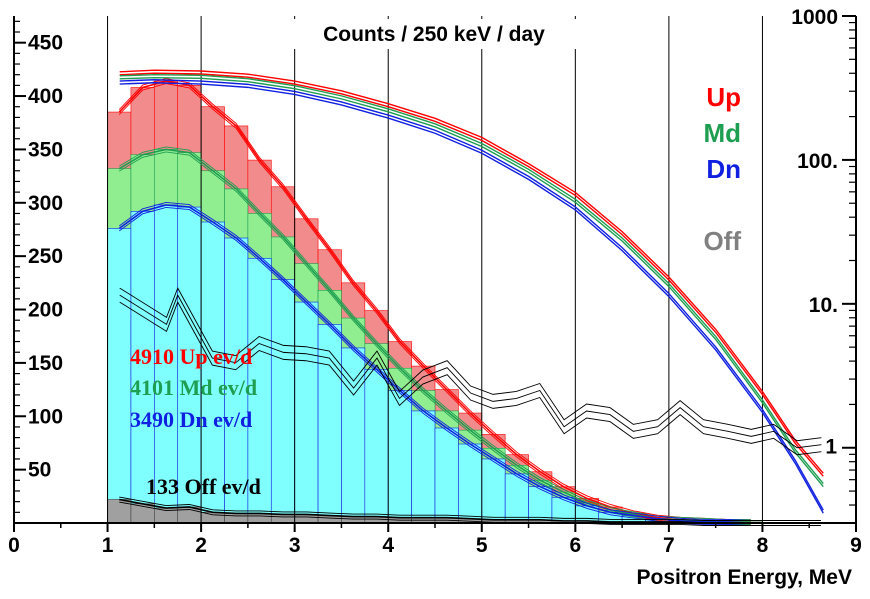  What do you see at coordinates (45, 310) in the screenshot?
I see `y-tick-label-200: 200` at bounding box center [45, 310].